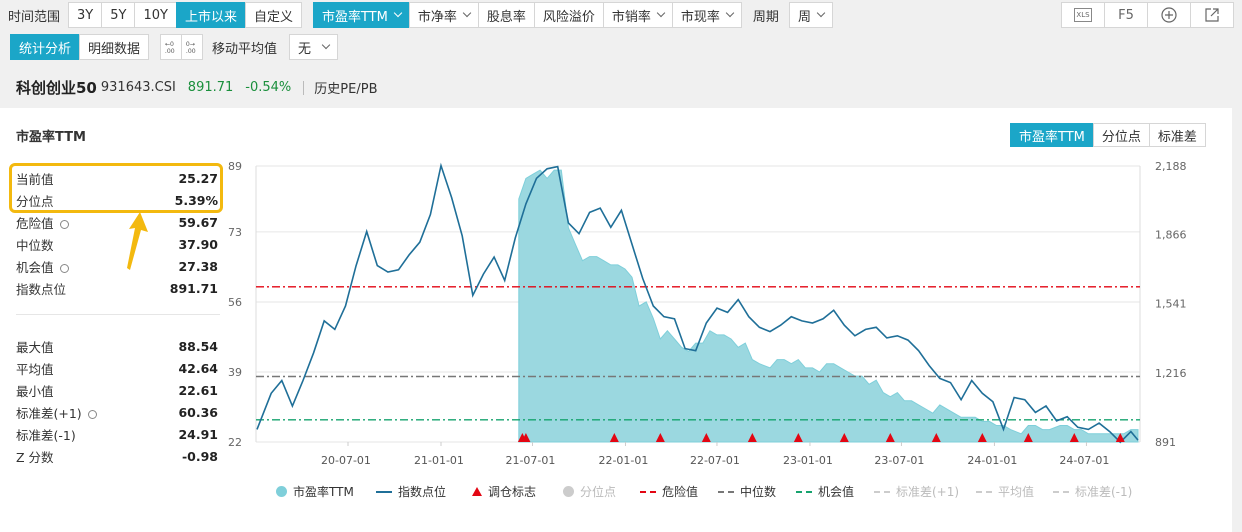  What do you see at coordinates (1212, 15) in the screenshot?
I see `open-external-button` at bounding box center [1212, 15].